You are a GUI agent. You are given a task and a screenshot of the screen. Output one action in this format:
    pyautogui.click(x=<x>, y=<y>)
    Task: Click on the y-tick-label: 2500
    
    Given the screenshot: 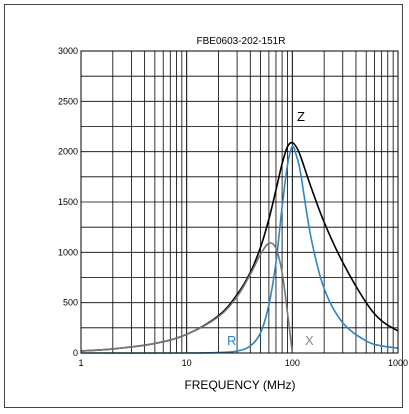 What is the action you would take?
    pyautogui.click(x=68, y=101)
    